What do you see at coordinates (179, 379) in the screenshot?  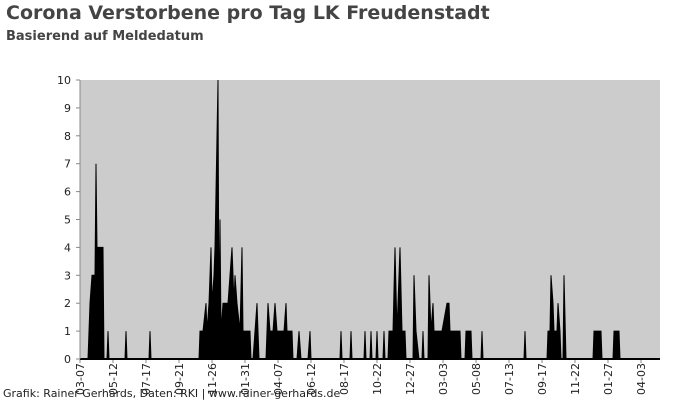 I see `x-tick-label: 09-21` at bounding box center [179, 379].